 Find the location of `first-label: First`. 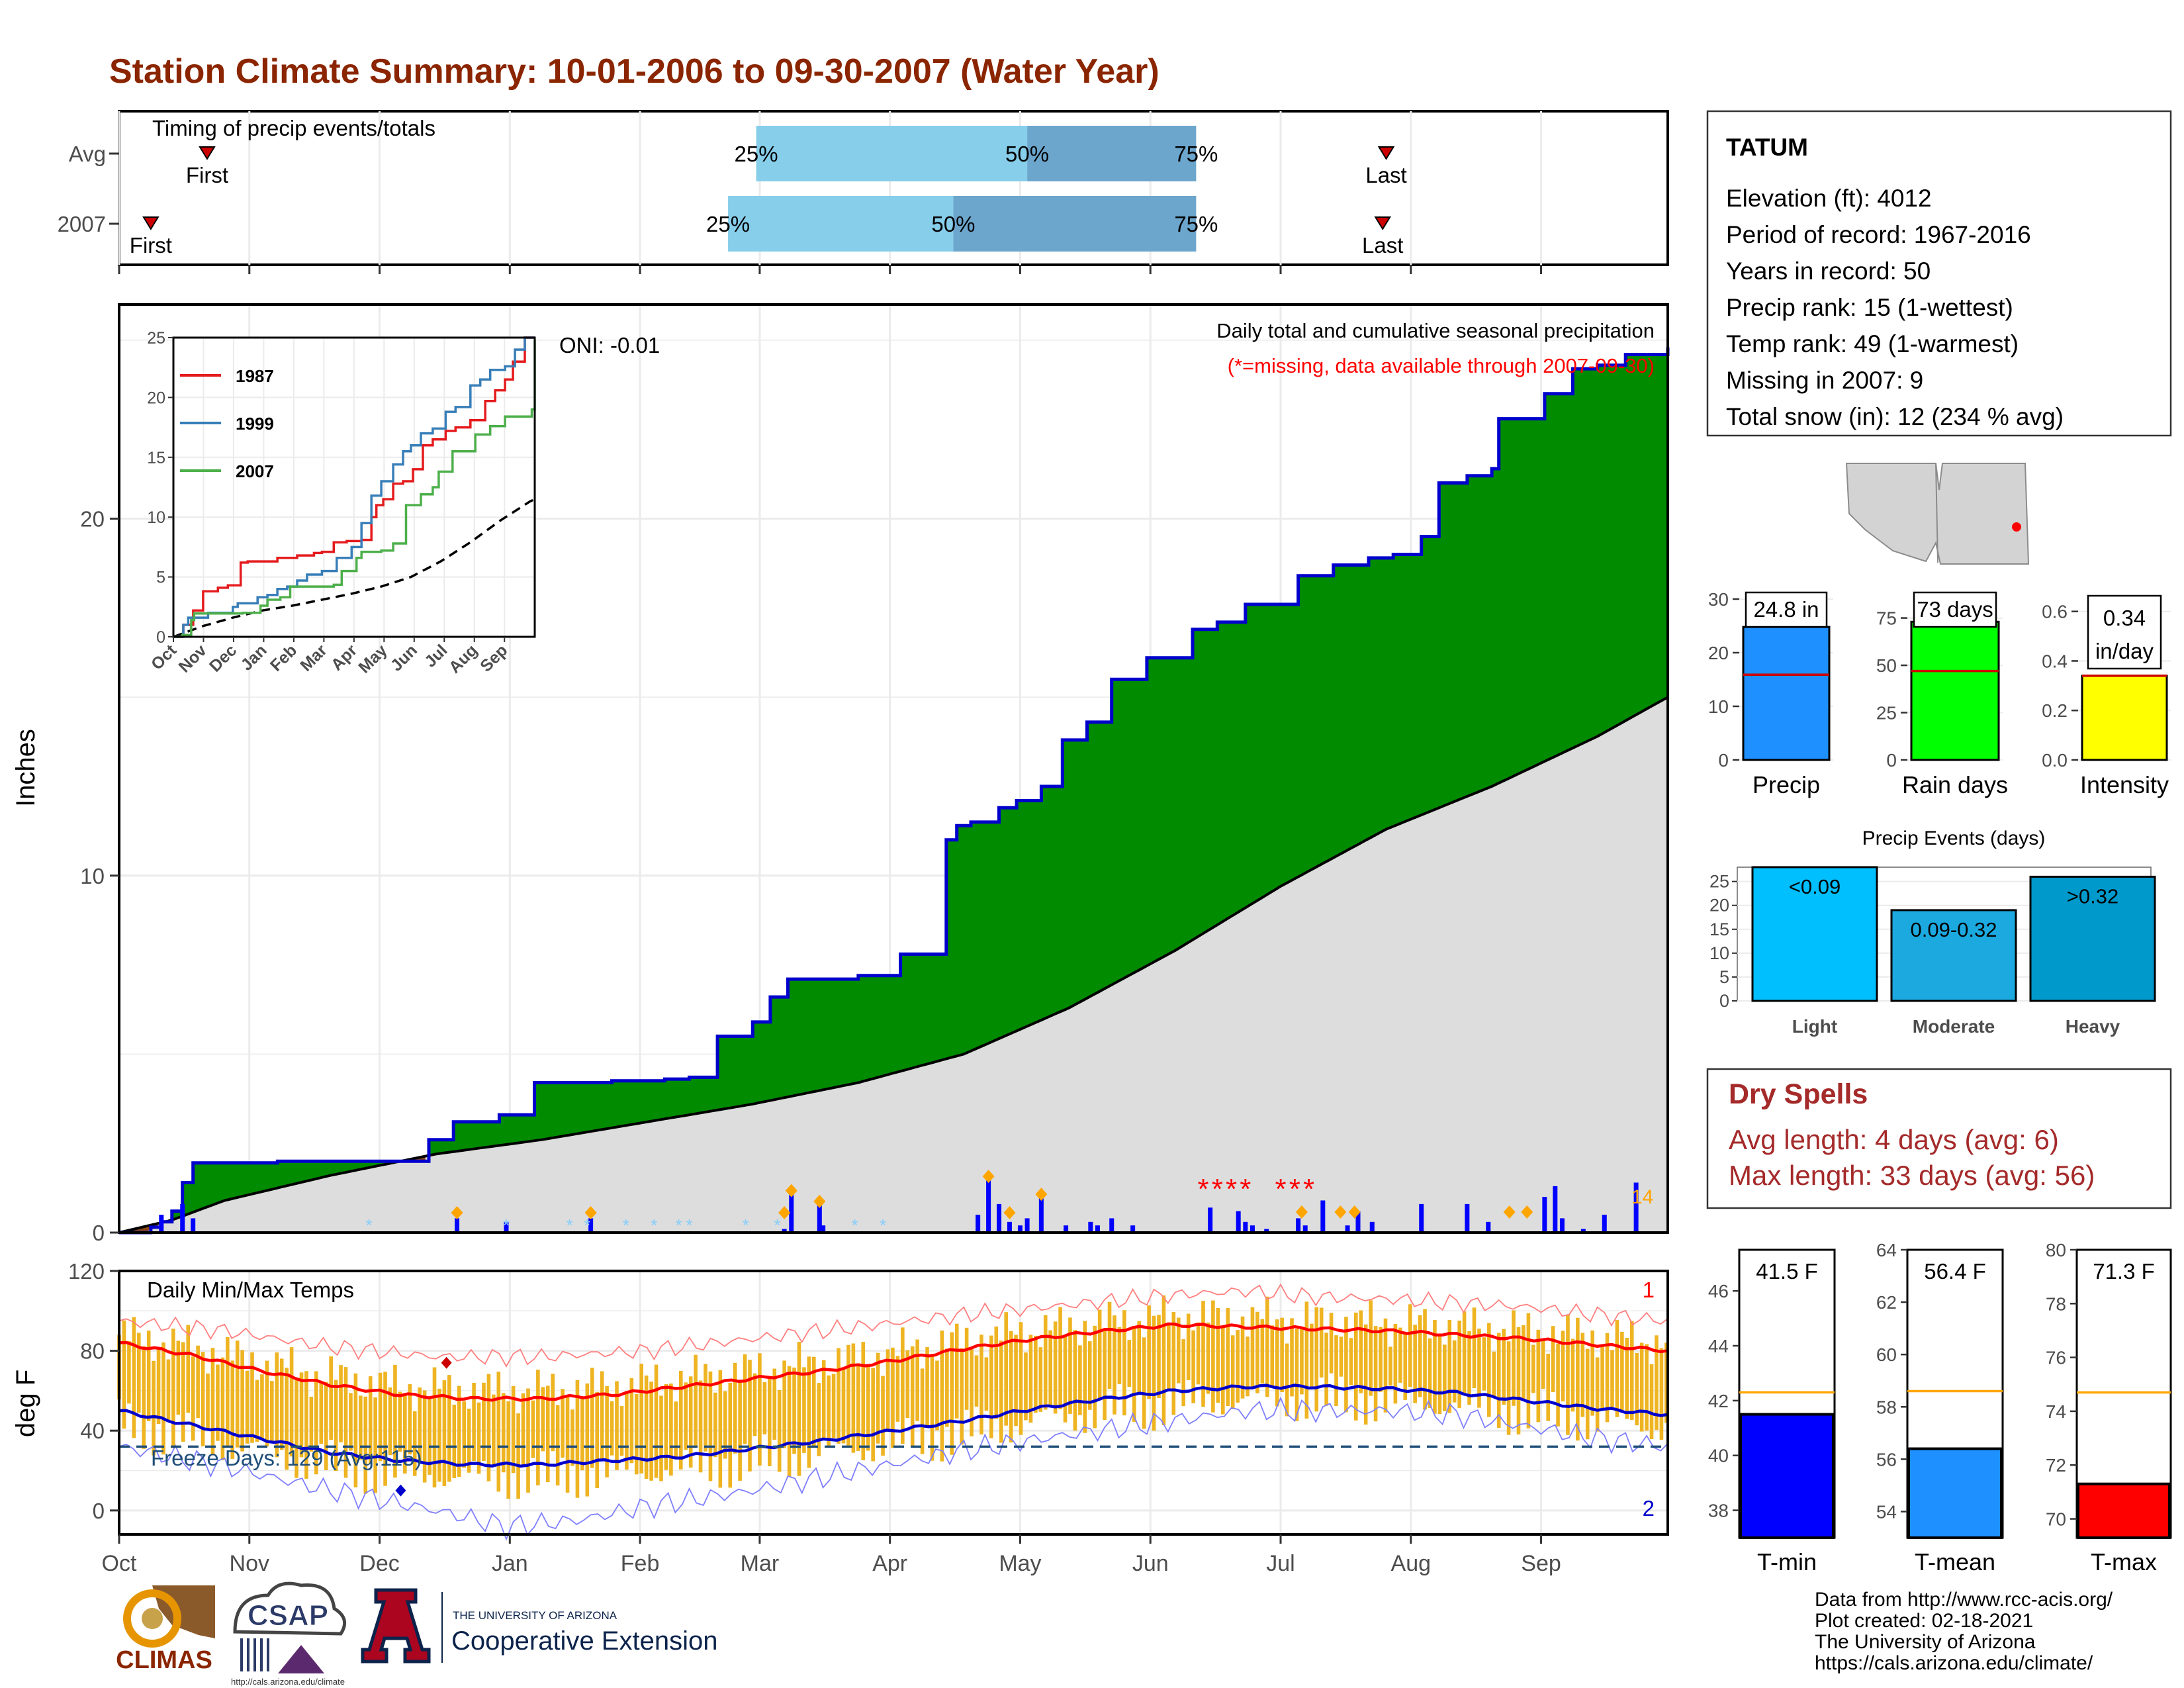

first-label: First is located at coordinates (151, 245).